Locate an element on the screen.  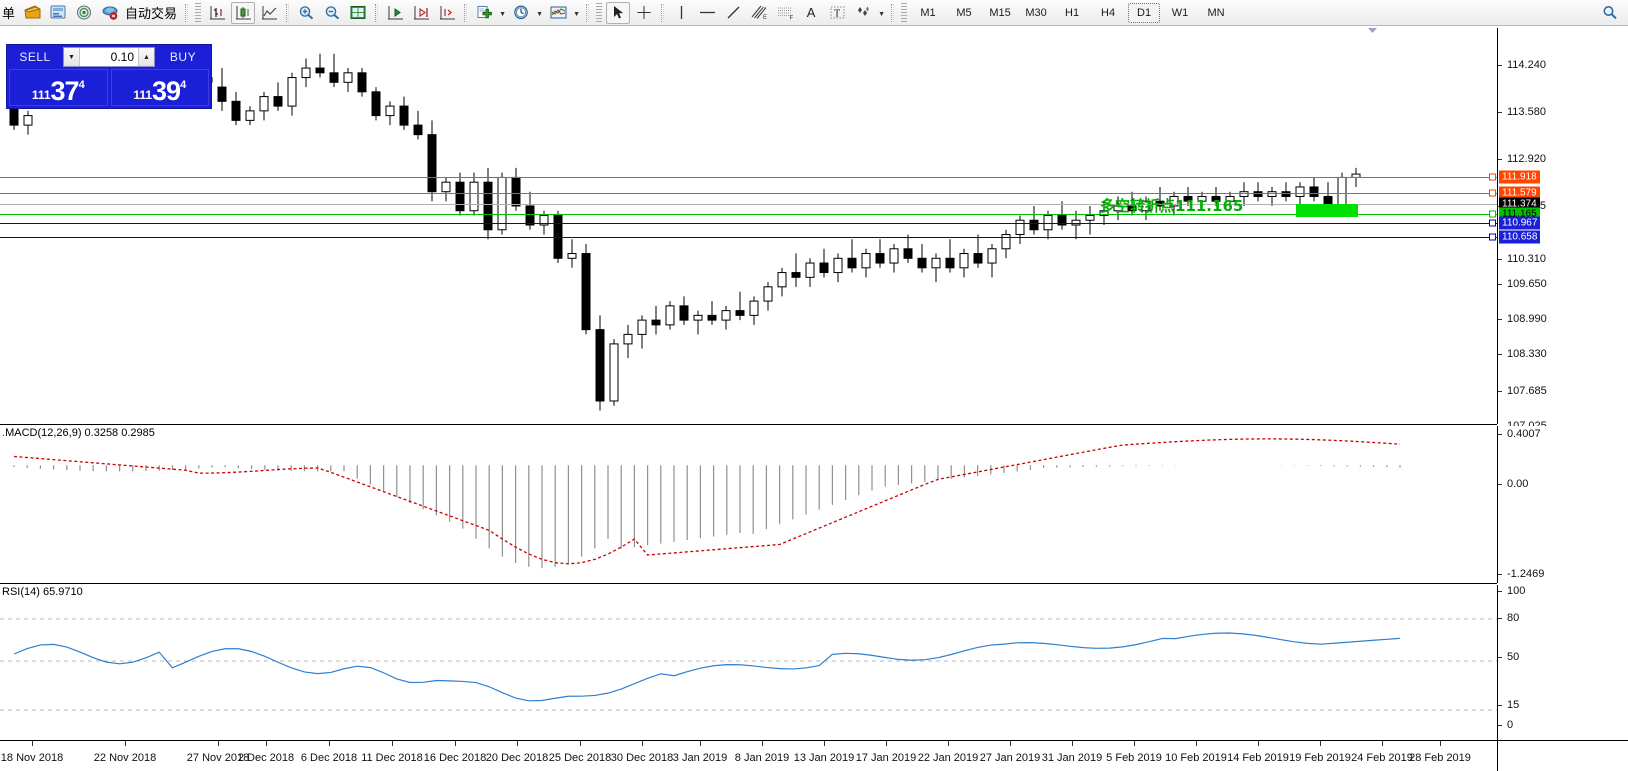
text-label-icon: A is located at coordinates (811, 12).